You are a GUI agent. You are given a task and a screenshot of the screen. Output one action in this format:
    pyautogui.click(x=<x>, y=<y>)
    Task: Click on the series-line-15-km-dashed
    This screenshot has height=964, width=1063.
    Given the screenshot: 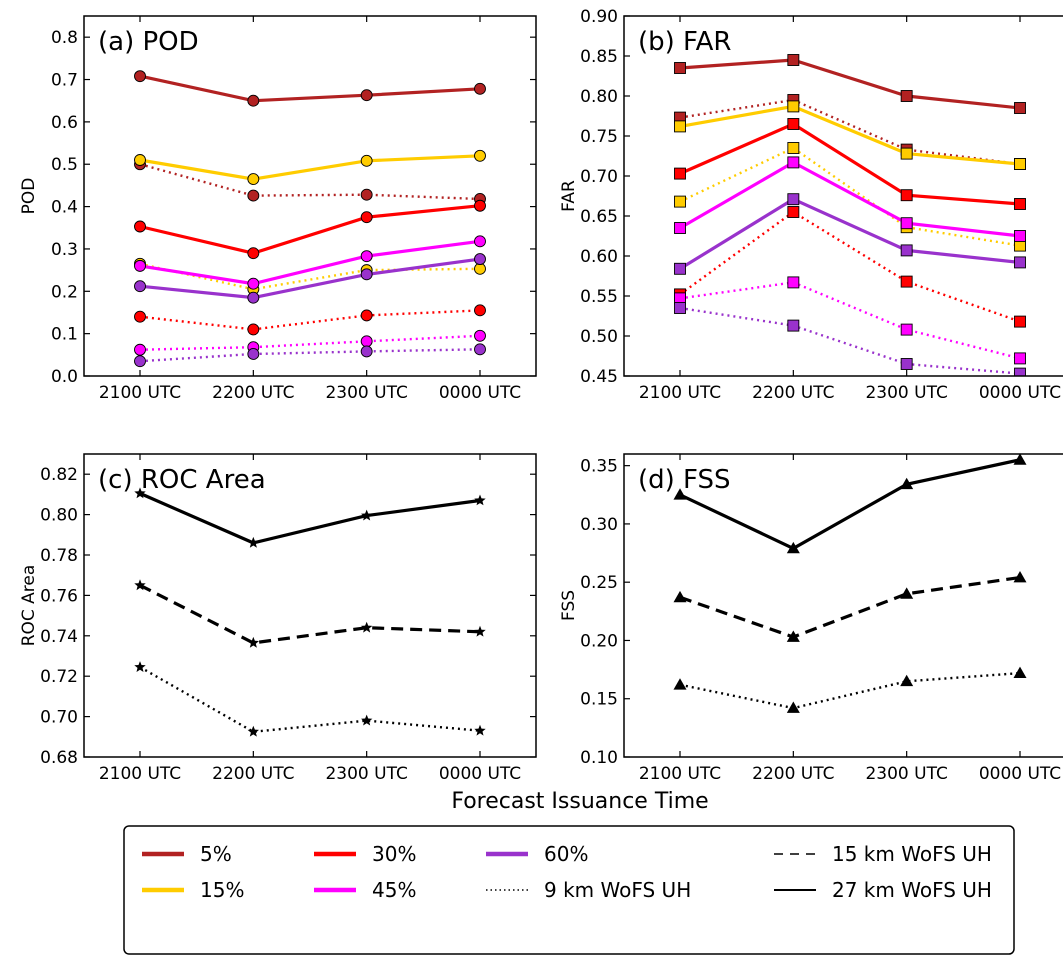 What is the action you would take?
    pyautogui.click(x=850, y=607)
    